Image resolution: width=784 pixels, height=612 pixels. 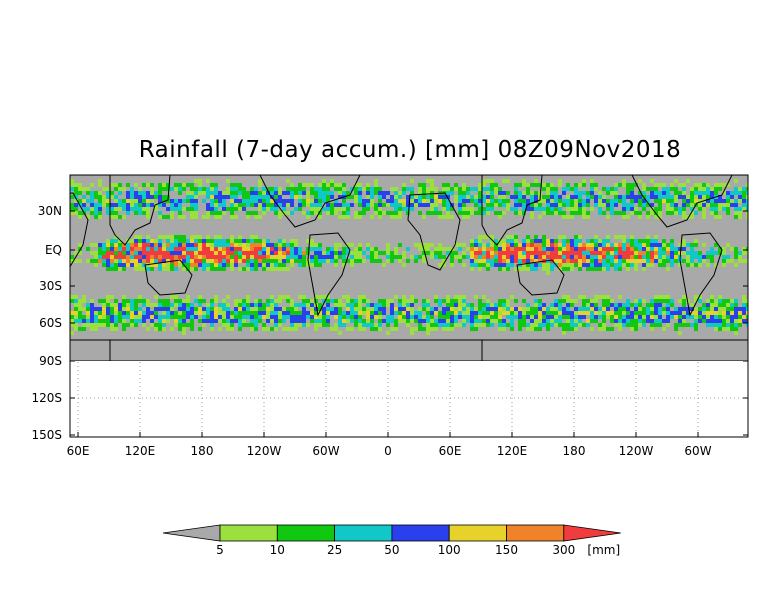 I want to click on x-axis-labels: 60E 120E 180 120W 60W 0 60E 120E 180 120W 60W, so click(x=389, y=451).